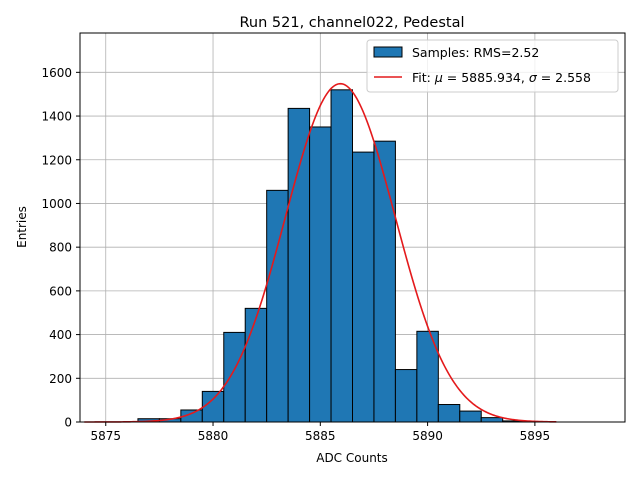 The image size is (640, 480). Describe the element at coordinates (60, 379) in the screenshot. I see `y-tick-label: 200` at that location.